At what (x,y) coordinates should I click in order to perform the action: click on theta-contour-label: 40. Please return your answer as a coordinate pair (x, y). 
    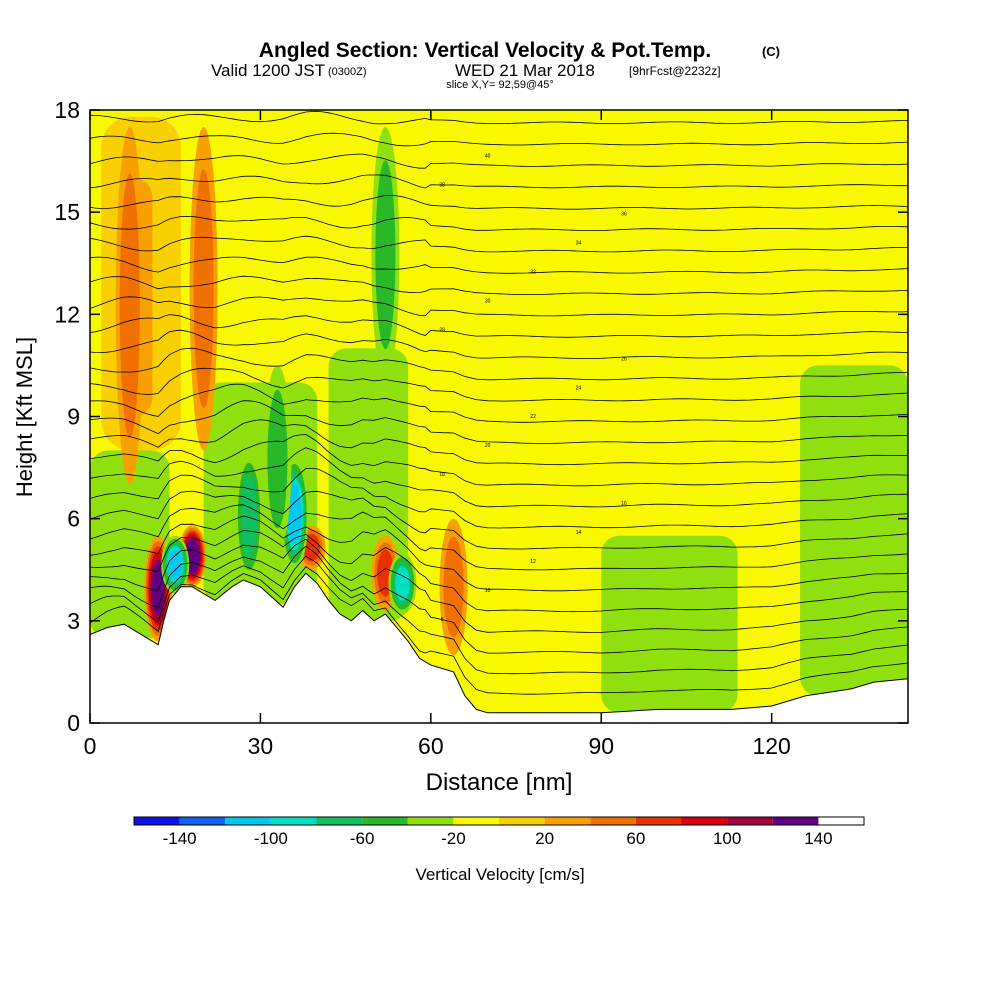
    Looking at the image, I should click on (488, 157).